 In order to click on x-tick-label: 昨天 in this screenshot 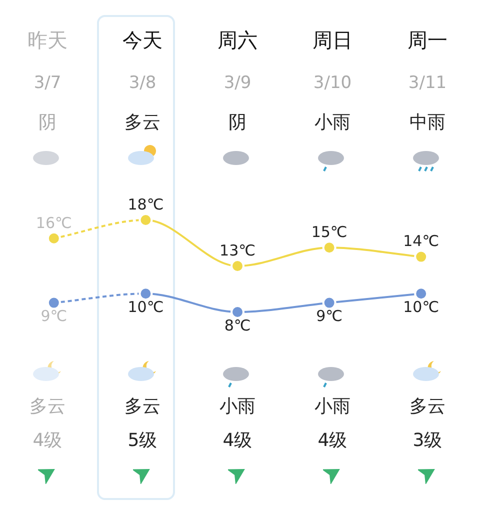, I will do `click(48, 40)`.